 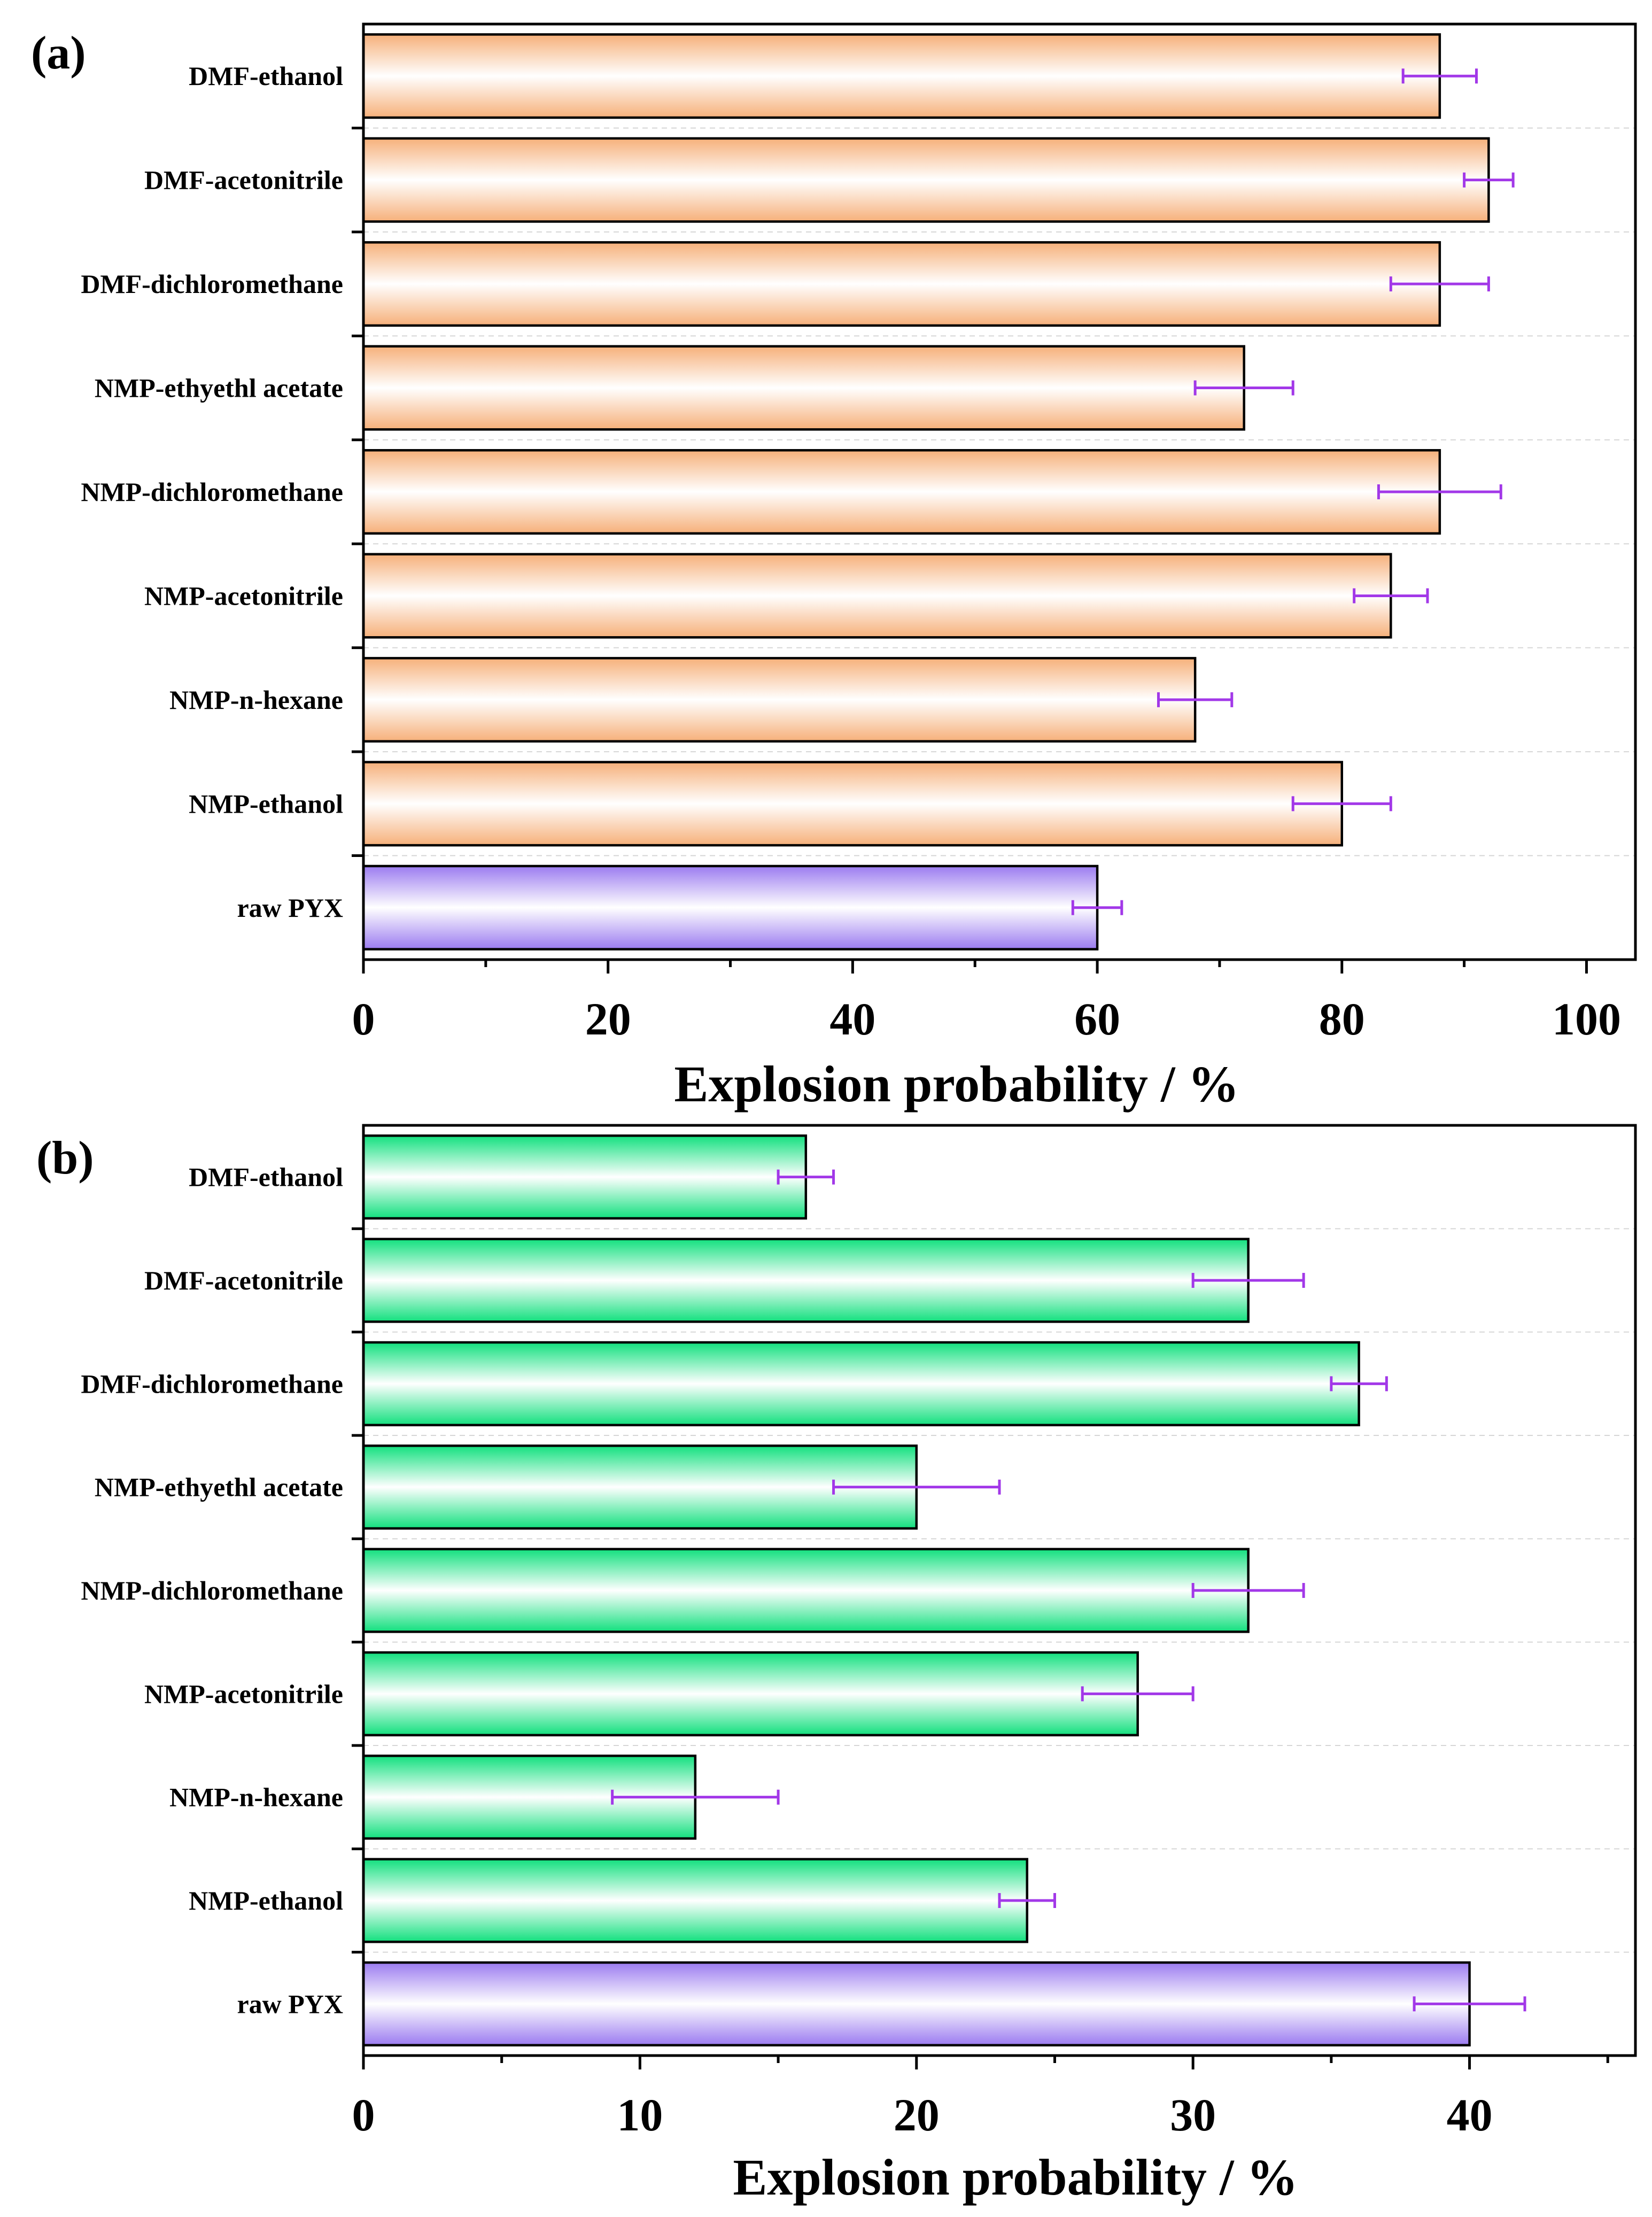 I want to click on panel-b-x-tick-label: 30, so click(x=1193, y=2115).